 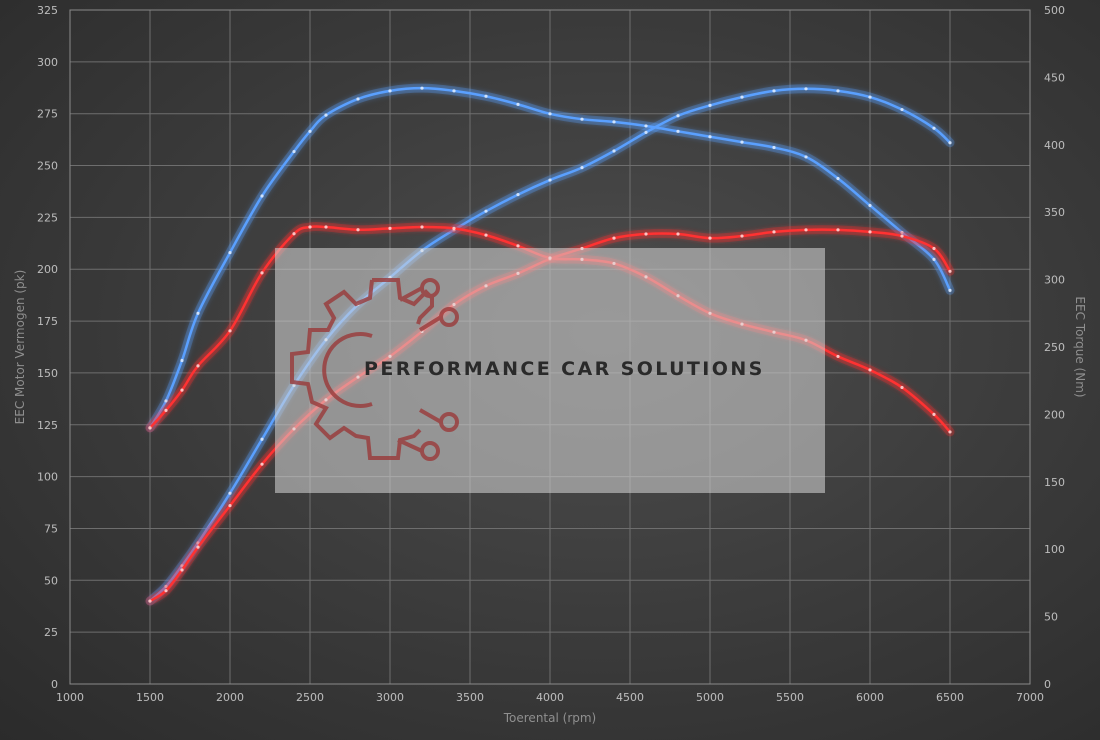 What do you see at coordinates (1054, 280) in the screenshot?
I see `y-right-tick-label: 300` at bounding box center [1054, 280].